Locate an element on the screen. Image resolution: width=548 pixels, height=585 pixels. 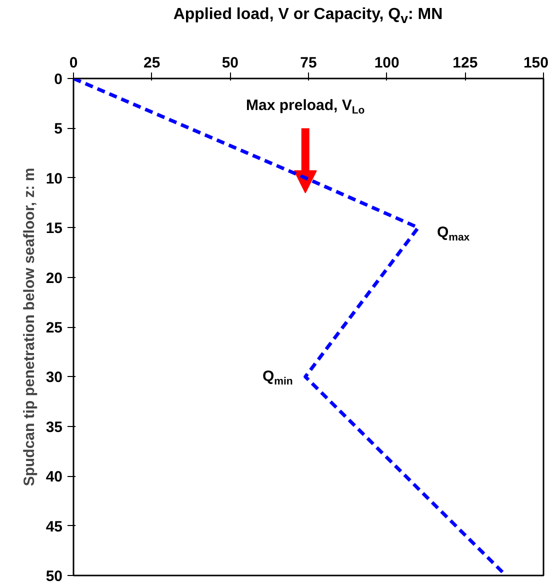
y-tick-label: 45 is located at coordinates (54, 527).